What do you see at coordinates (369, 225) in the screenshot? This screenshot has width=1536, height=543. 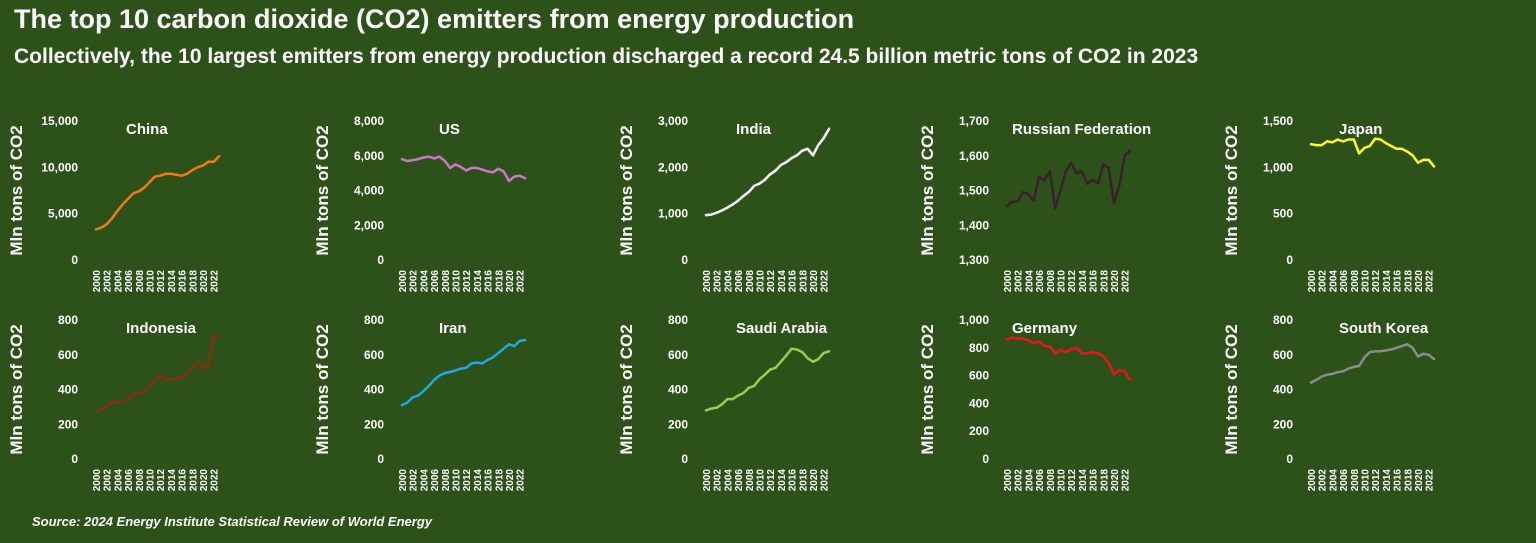 I see `y-tick-label: 2,000` at bounding box center [369, 225].